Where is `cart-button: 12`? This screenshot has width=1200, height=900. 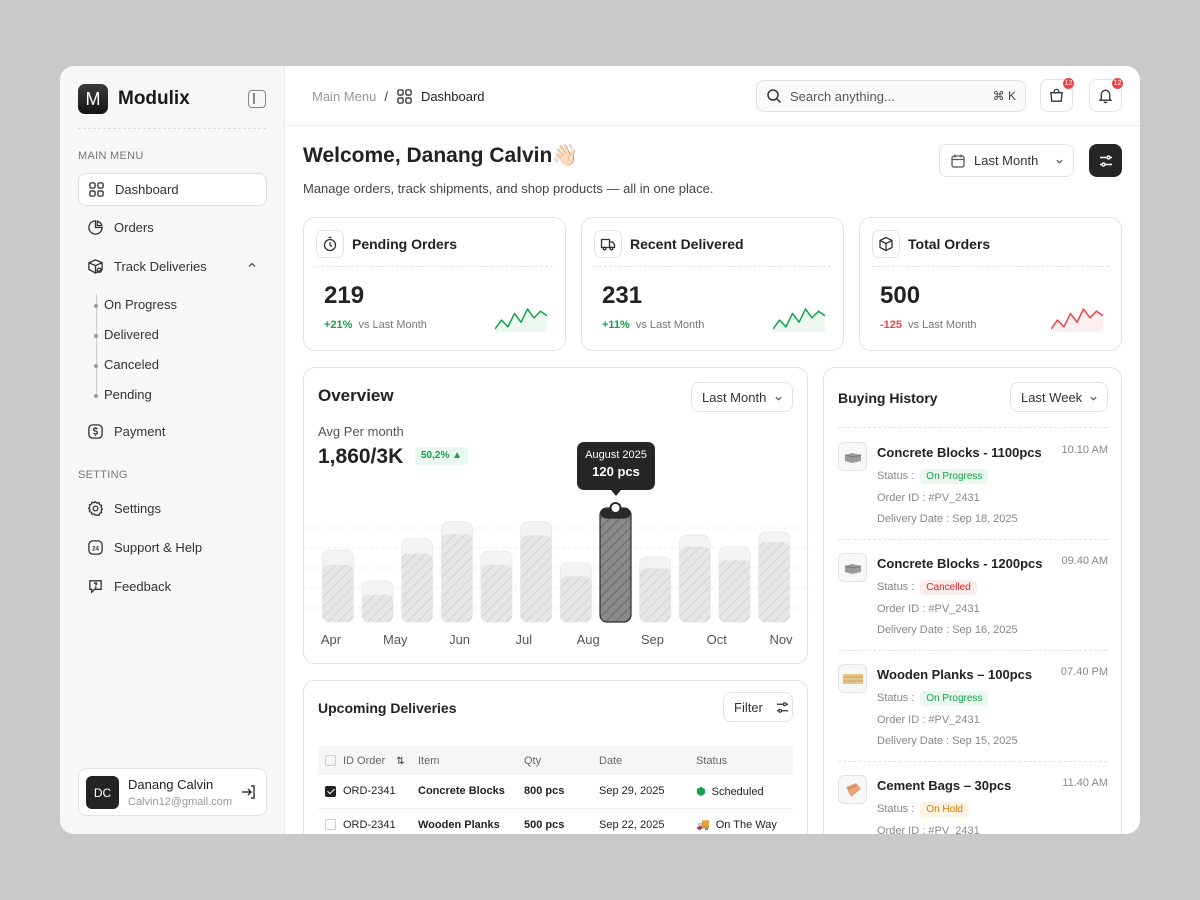
cart-button: 12 is located at coordinates (1057, 94).